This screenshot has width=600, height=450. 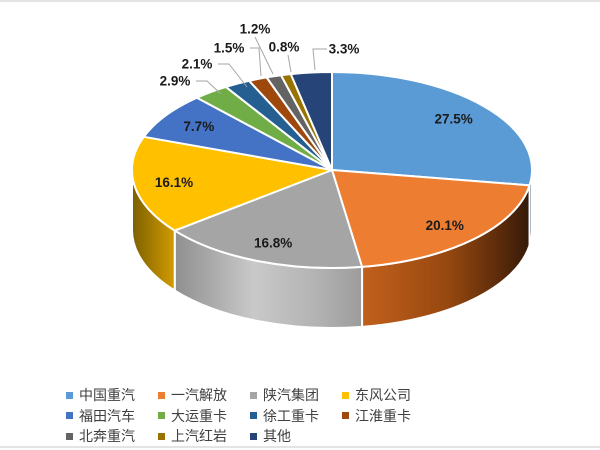 I want to click on legend-item: 陕汽集团, so click(x=296, y=395).